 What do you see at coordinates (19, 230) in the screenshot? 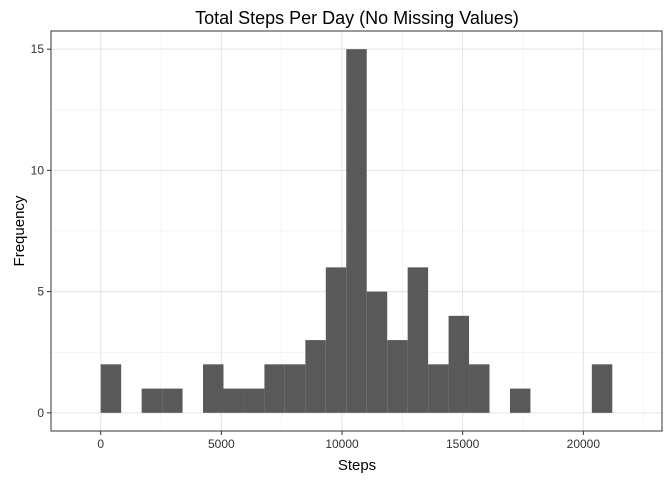
I see `y-axis-title: Frequency` at bounding box center [19, 230].